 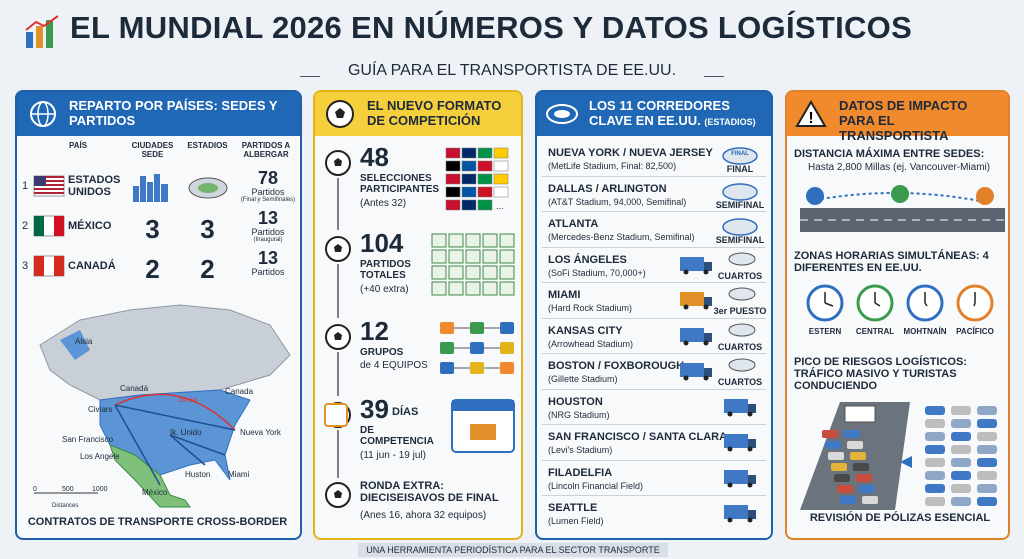 I want to click on panel-title: LOS 11 CORREDORES CLAVE EN EE.UU., so click(x=659, y=113).